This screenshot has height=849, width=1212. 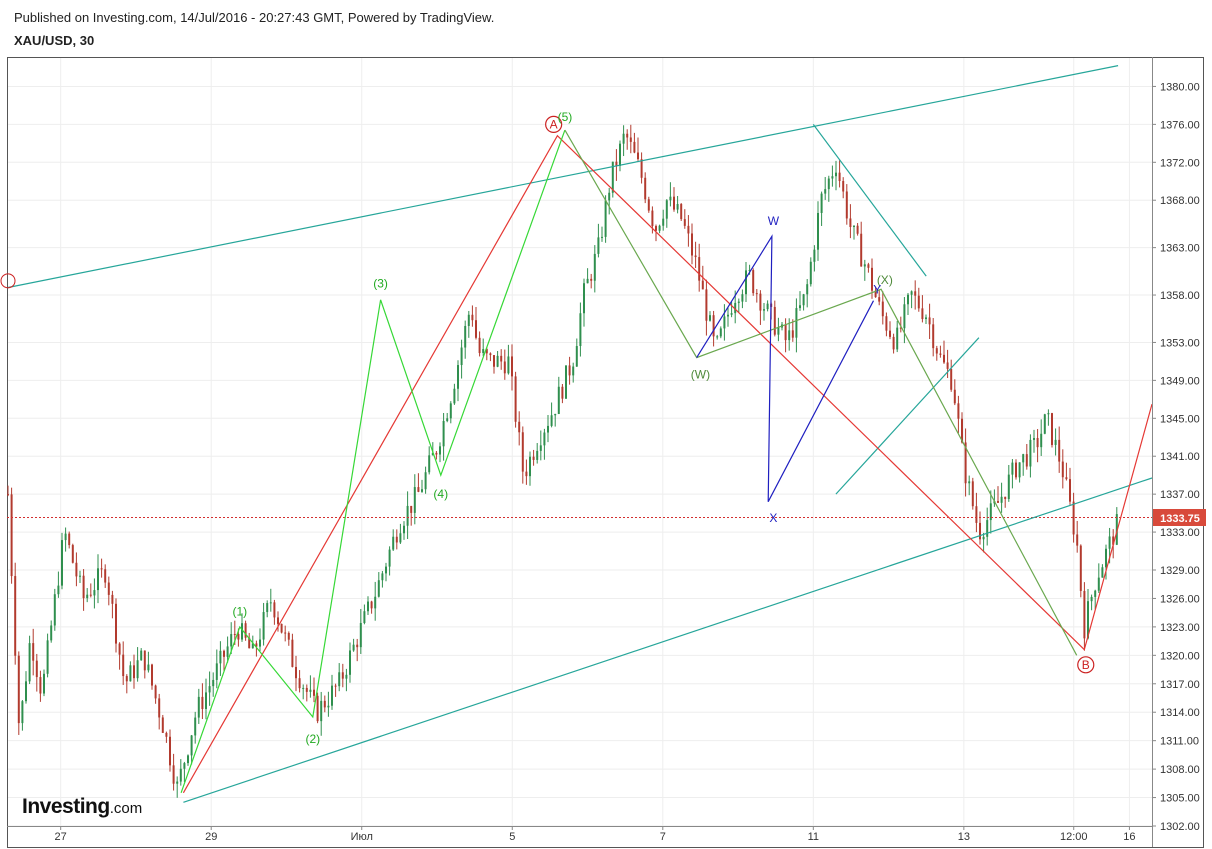 I want to click on time-axis: 27 29 Июл 5 7 11 13 12:00 16, so click(x=595, y=834).